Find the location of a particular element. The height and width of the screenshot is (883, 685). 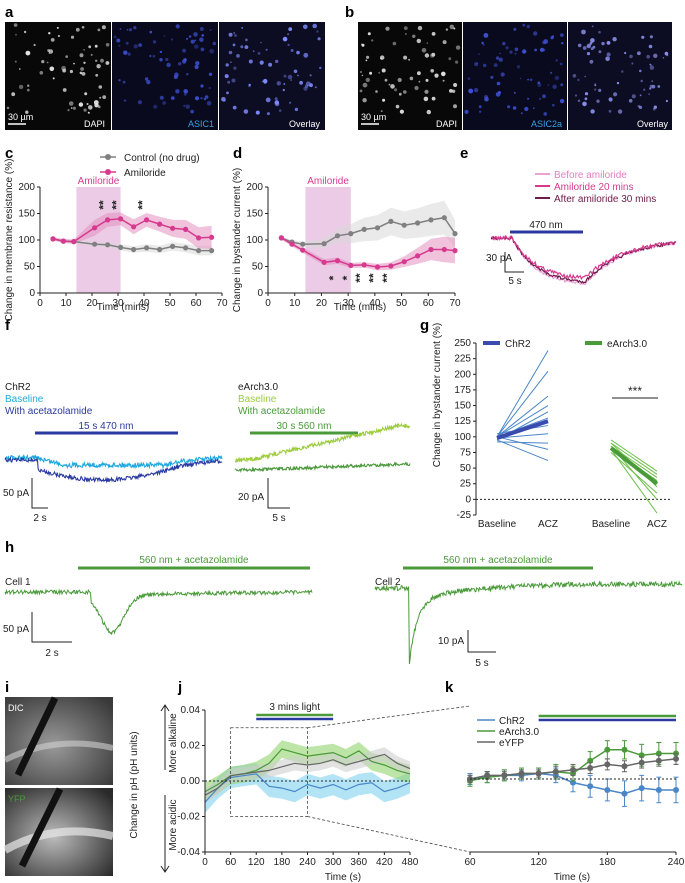

f-chr2-trace-acz is located at coordinates (113, 470).